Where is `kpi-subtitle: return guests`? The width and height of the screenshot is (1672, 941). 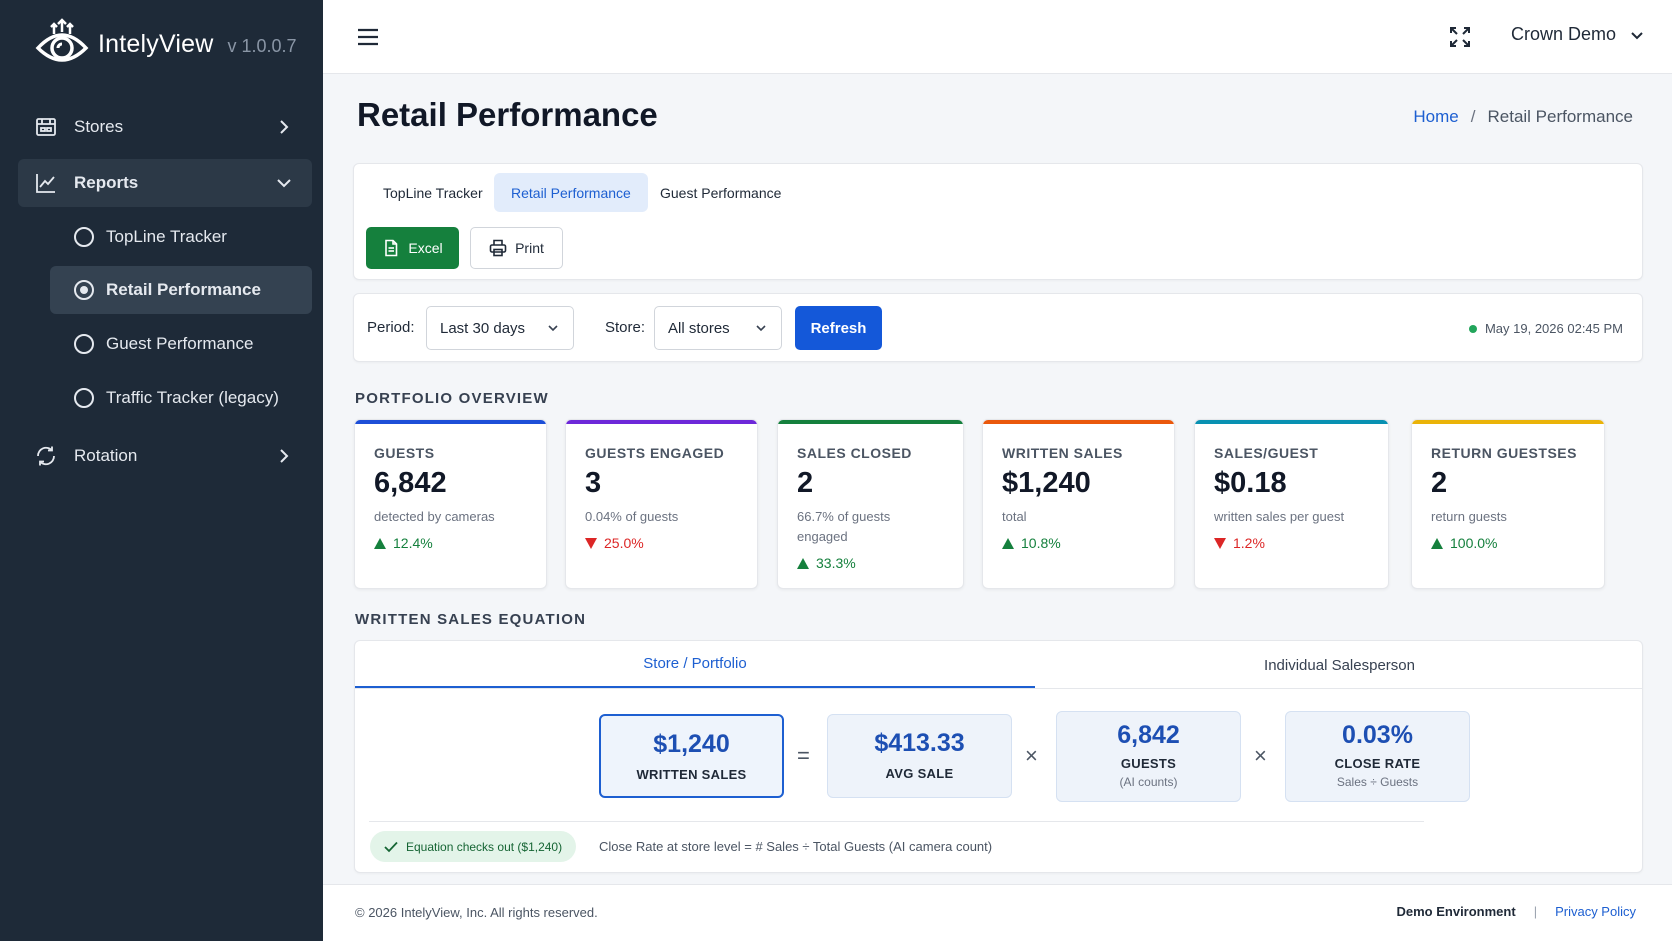
kpi-subtitle: return guests is located at coordinates (1469, 516).